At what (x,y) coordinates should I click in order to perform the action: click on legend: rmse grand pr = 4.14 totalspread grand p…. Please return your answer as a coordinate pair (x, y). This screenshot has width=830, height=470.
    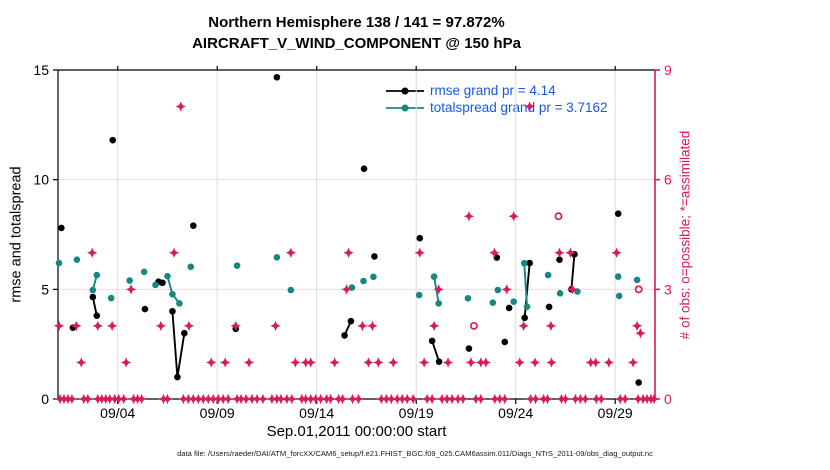
    Looking at the image, I should click on (496, 99).